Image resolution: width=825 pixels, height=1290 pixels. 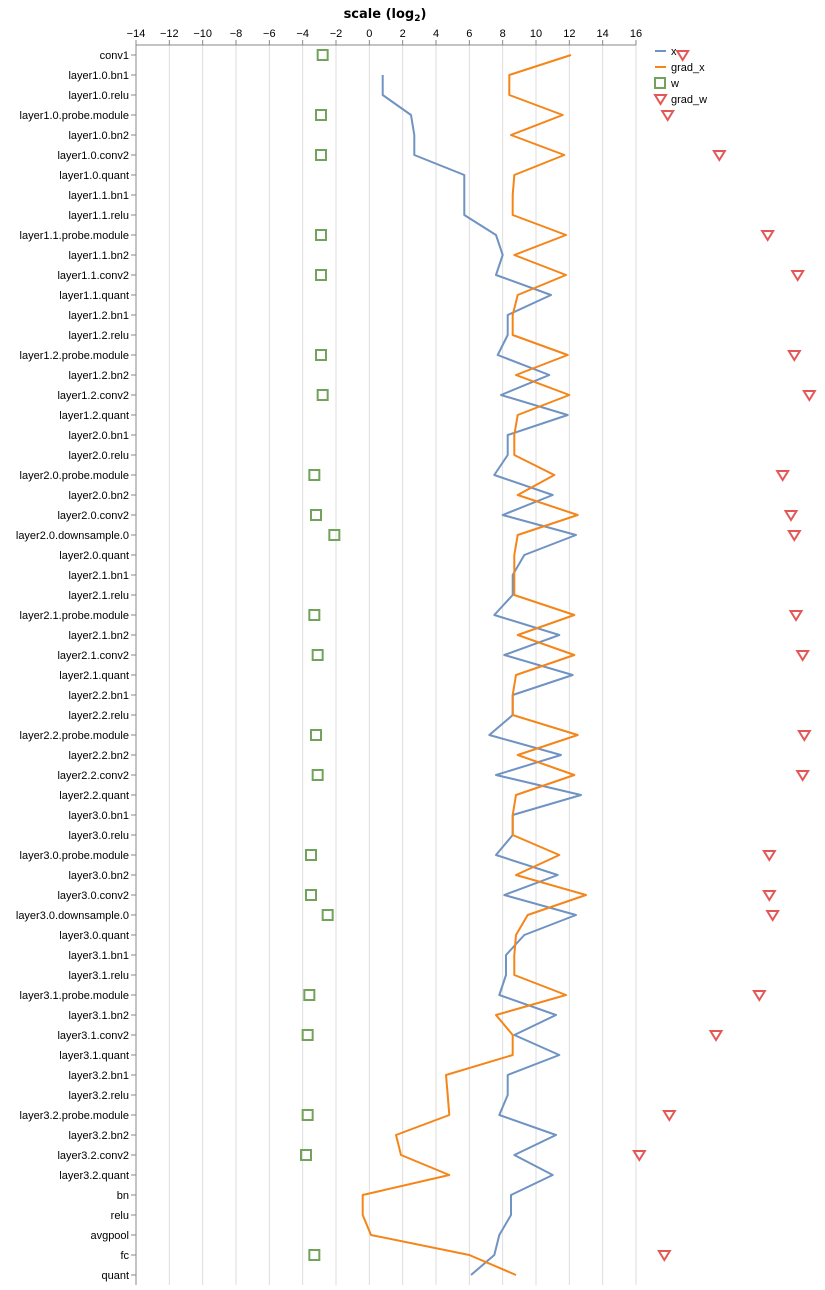 I want to click on category-label: layer2.0.quant, so click(x=94, y=556).